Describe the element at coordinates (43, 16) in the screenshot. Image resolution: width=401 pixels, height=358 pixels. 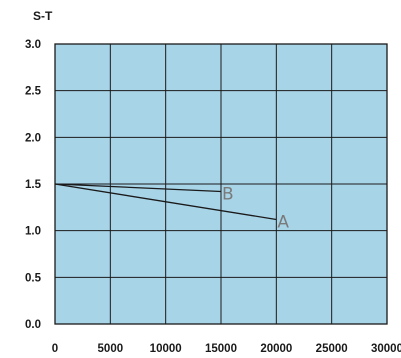
I see `chart-title: S-T` at that location.